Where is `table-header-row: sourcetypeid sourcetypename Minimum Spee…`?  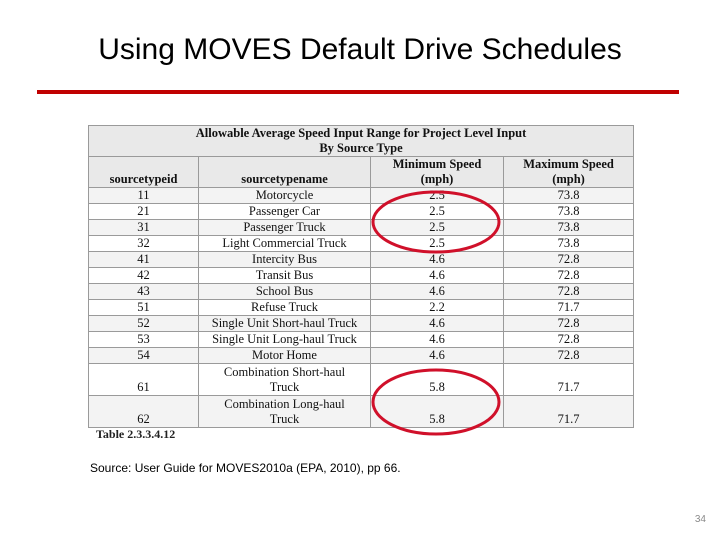 table-header-row: sourcetypeid sourcetypename Minimum Spee… is located at coordinates (361, 172).